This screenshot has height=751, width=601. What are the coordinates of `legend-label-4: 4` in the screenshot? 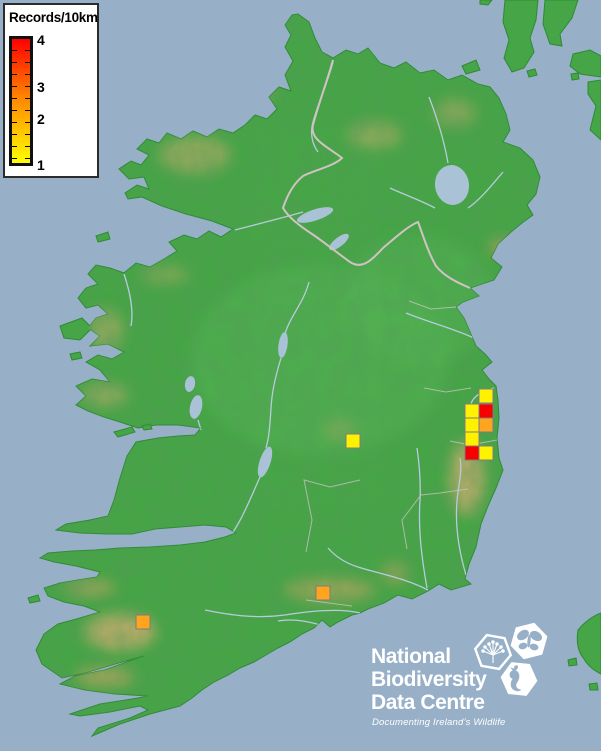 It's located at (41, 40).